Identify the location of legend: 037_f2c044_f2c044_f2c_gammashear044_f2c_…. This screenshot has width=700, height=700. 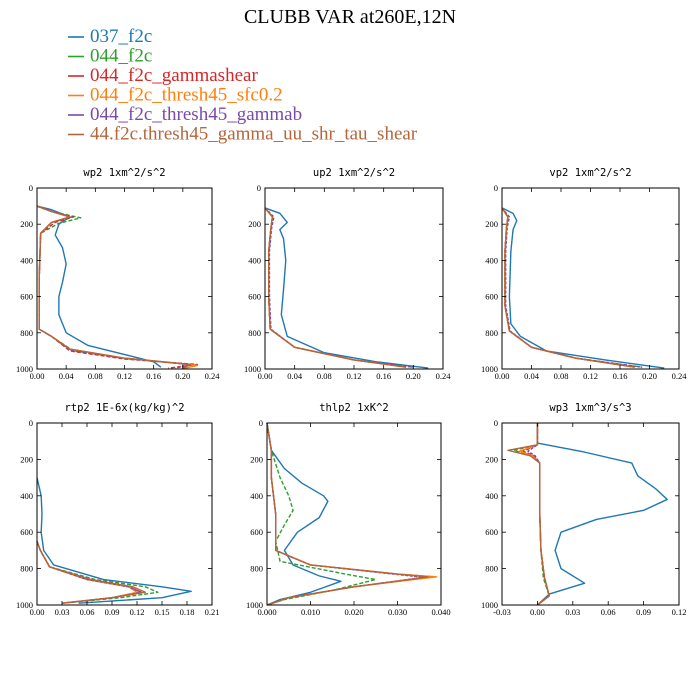
(243, 85).